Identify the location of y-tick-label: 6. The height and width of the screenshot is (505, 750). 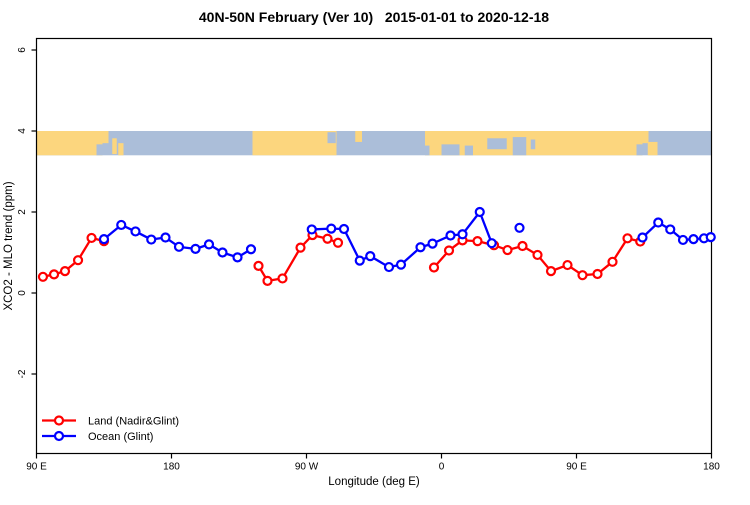
(22, 50).